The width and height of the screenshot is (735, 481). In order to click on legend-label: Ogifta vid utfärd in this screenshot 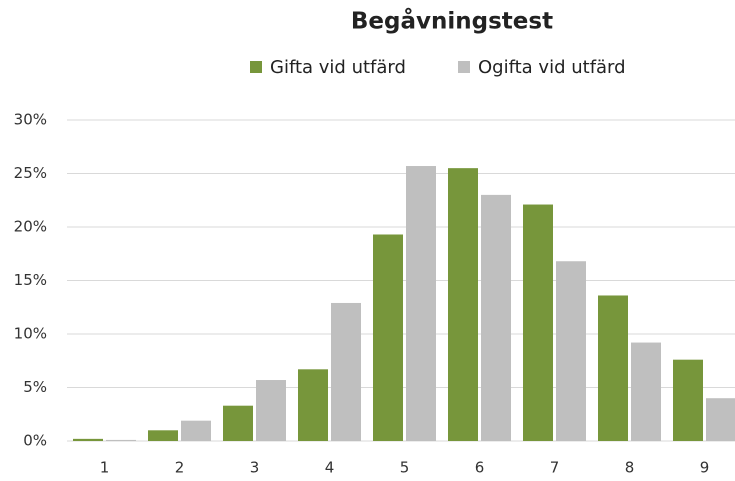, I will do `click(552, 67)`.